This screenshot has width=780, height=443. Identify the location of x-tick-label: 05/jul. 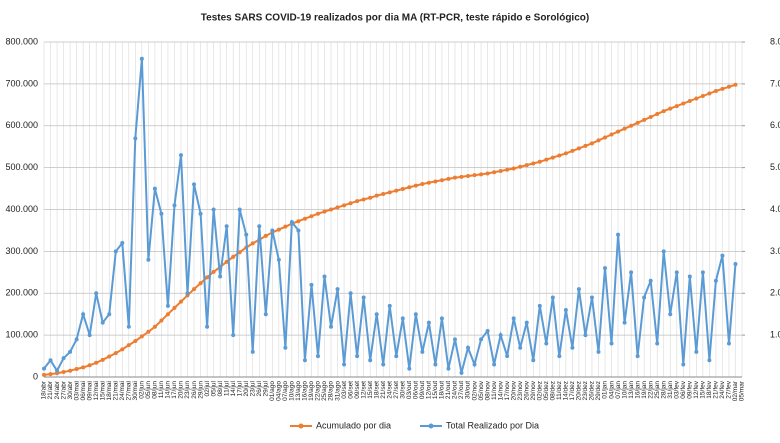
(213, 388).